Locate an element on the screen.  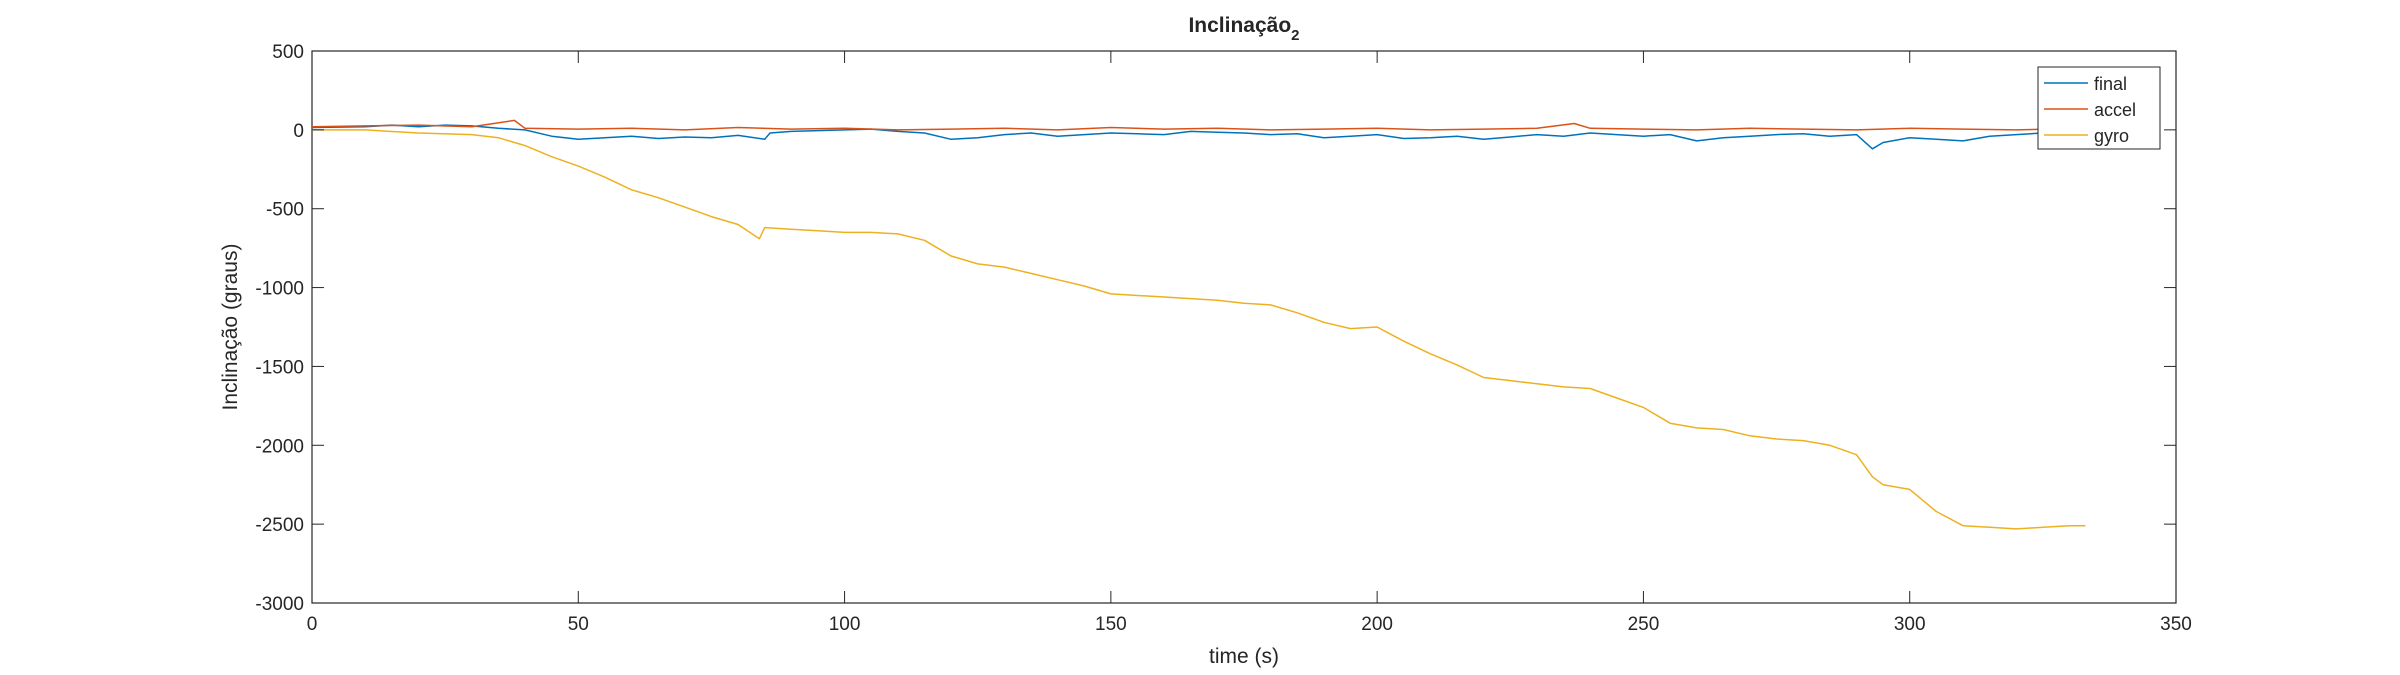
chart-title: Inclinação2 is located at coordinates (1243, 29).